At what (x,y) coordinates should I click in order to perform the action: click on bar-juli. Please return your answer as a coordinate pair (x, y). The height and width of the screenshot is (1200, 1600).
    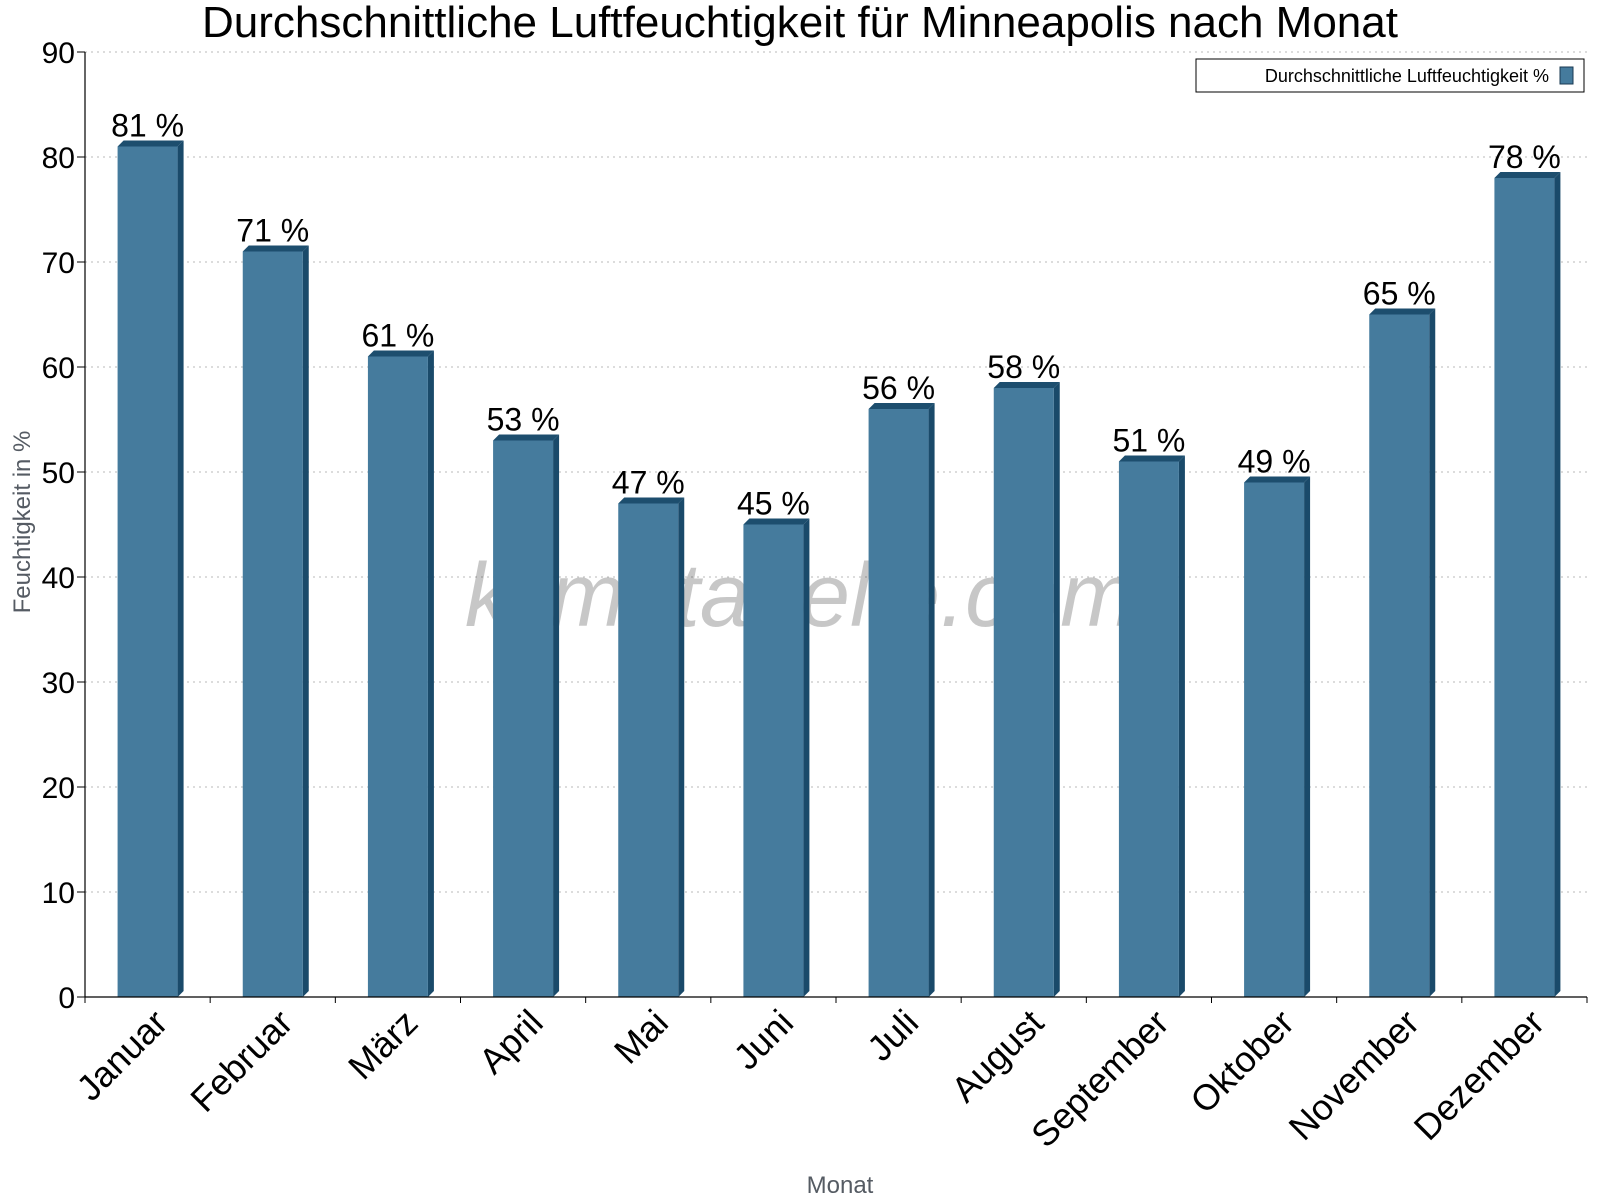
    Looking at the image, I should click on (901, 700).